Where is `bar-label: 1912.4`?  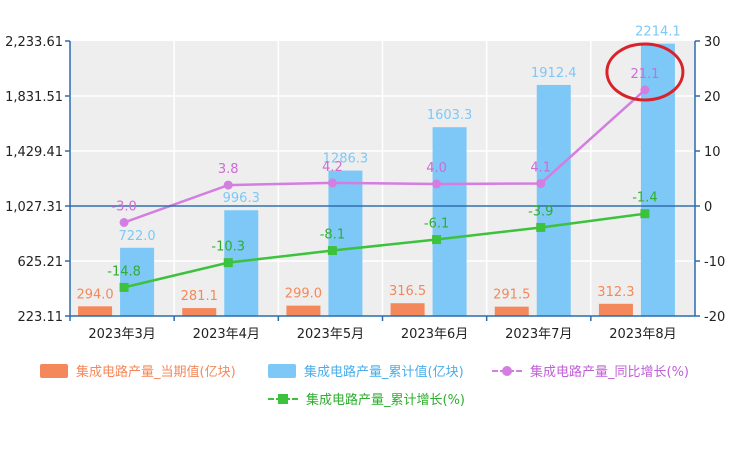
bar-label: 1912.4 is located at coordinates (554, 73).